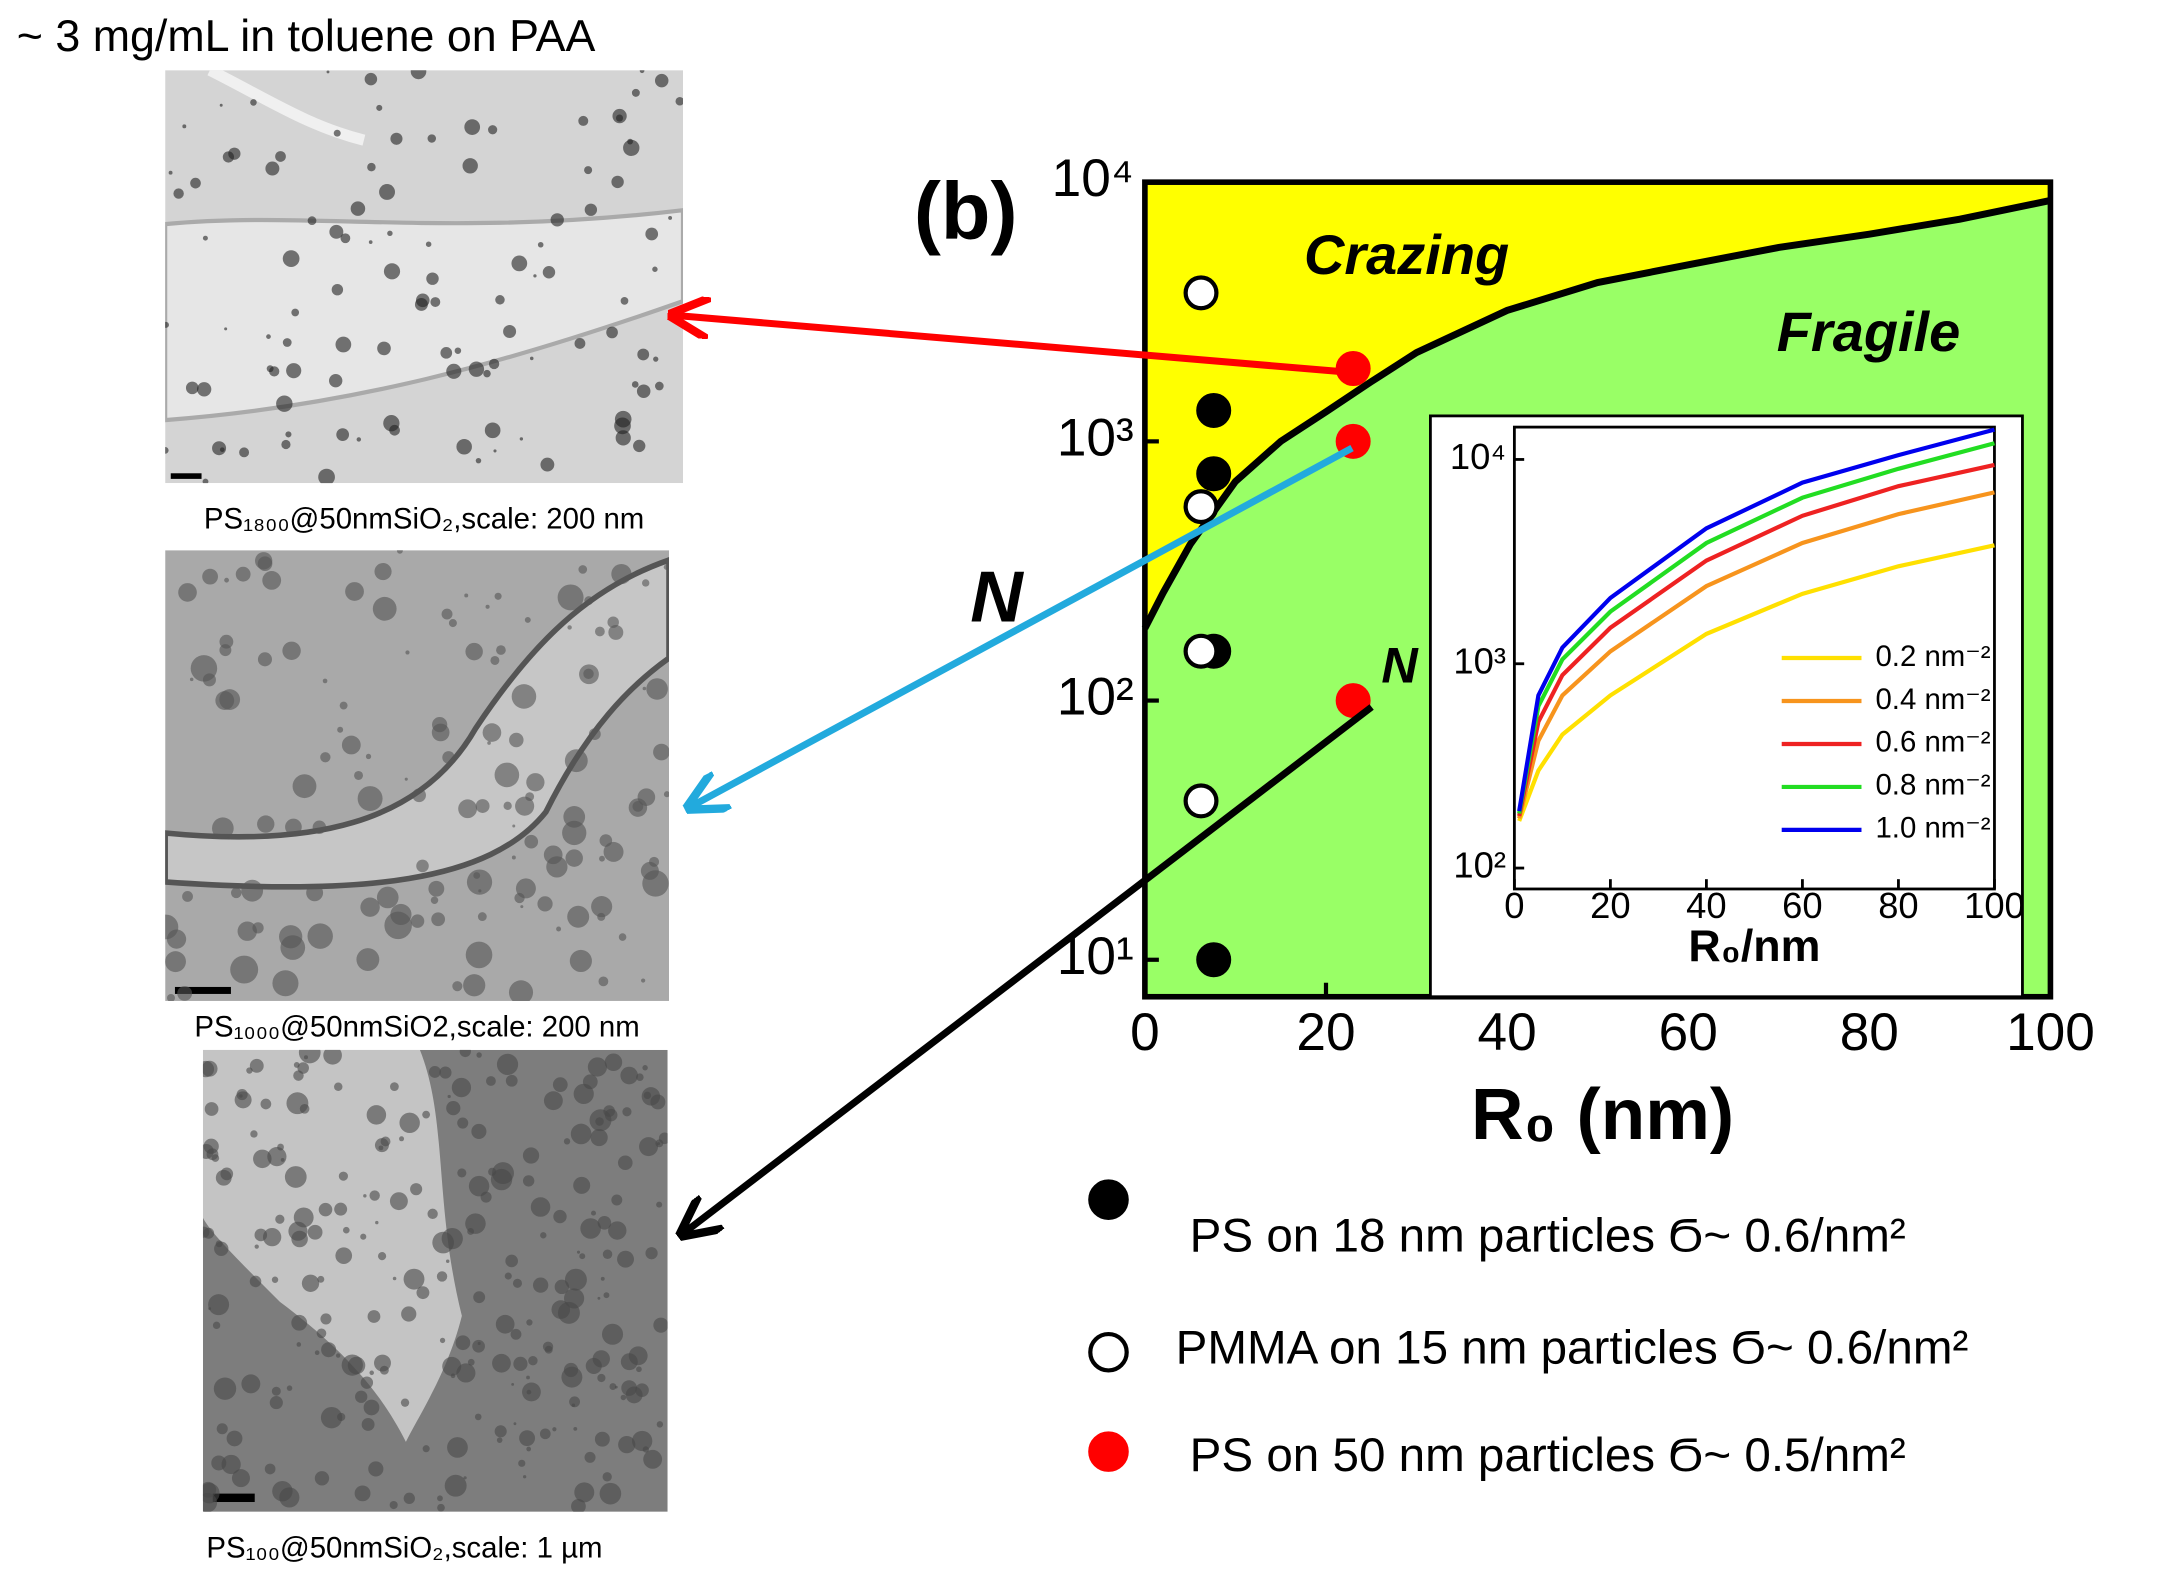  Describe the element at coordinates (1406, 254) in the screenshot. I see `annotation: Crazing` at that location.